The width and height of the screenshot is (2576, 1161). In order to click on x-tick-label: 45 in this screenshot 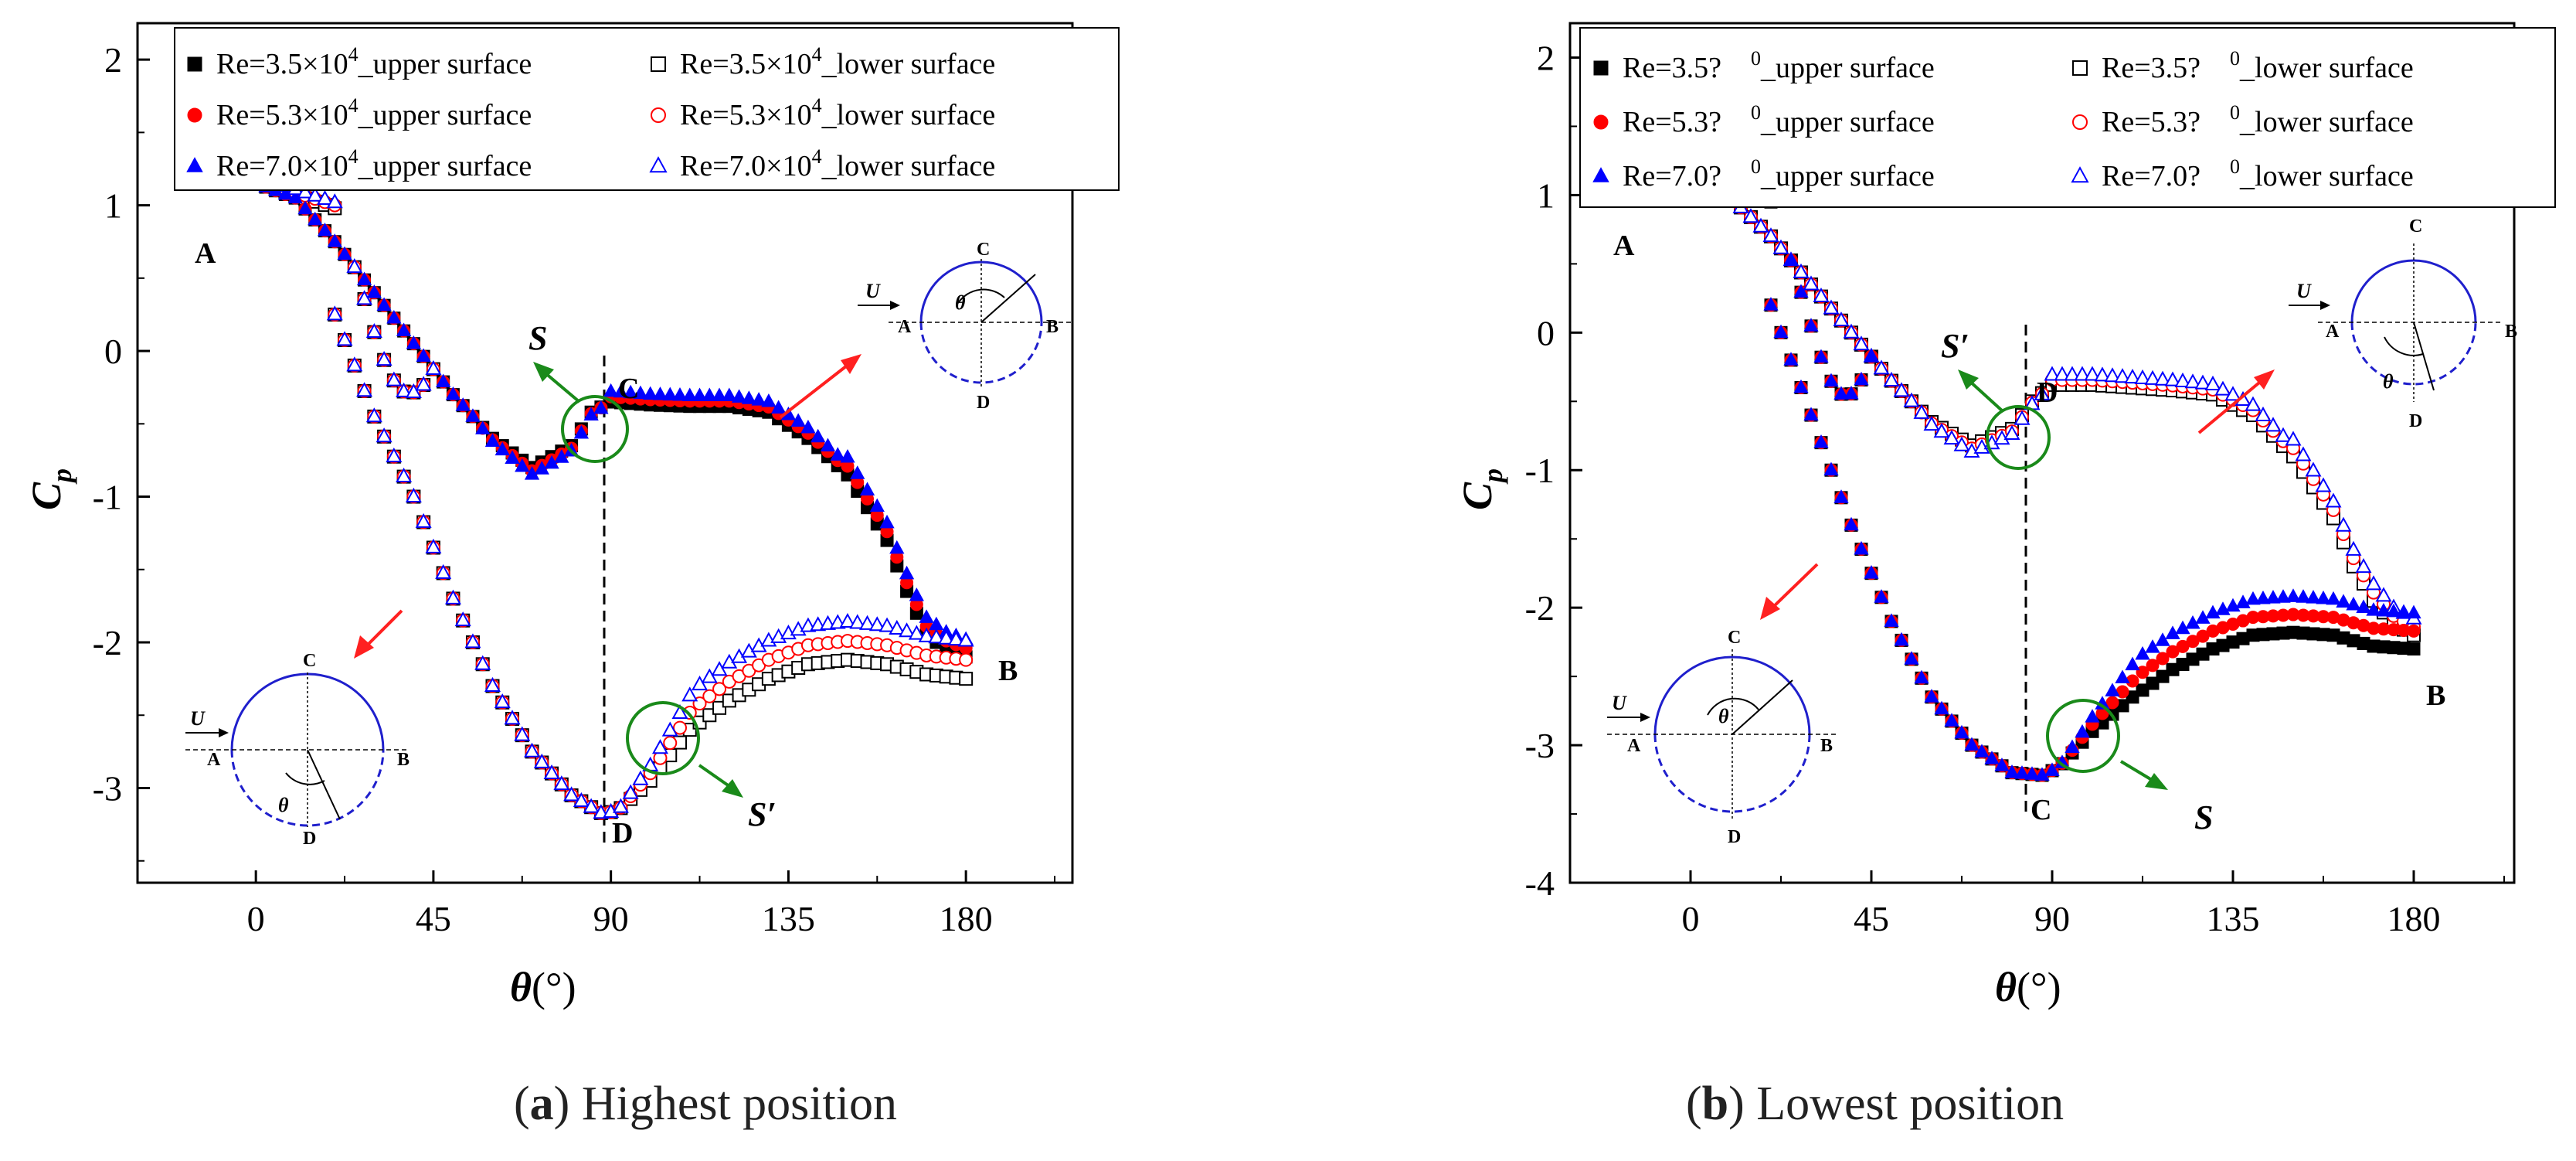, I will do `click(433, 918)`.